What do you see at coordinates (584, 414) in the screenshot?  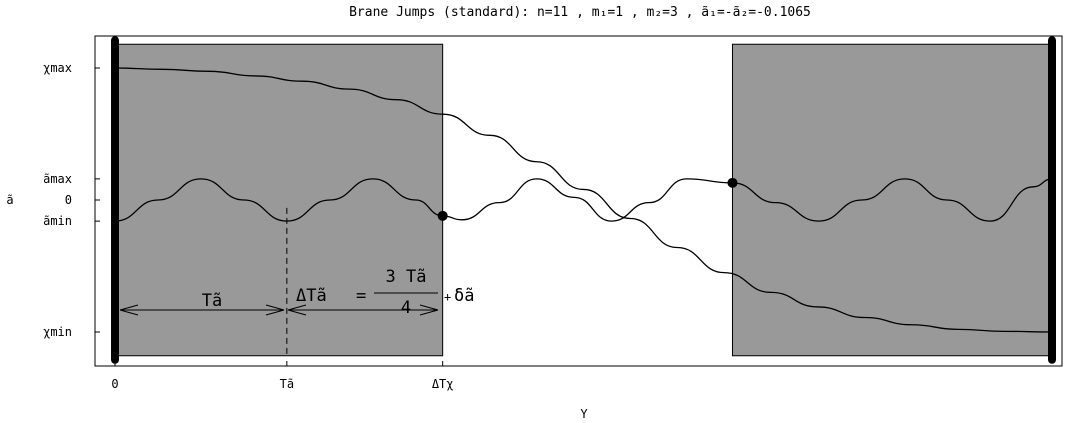 I see `x-axis-label: Y` at bounding box center [584, 414].